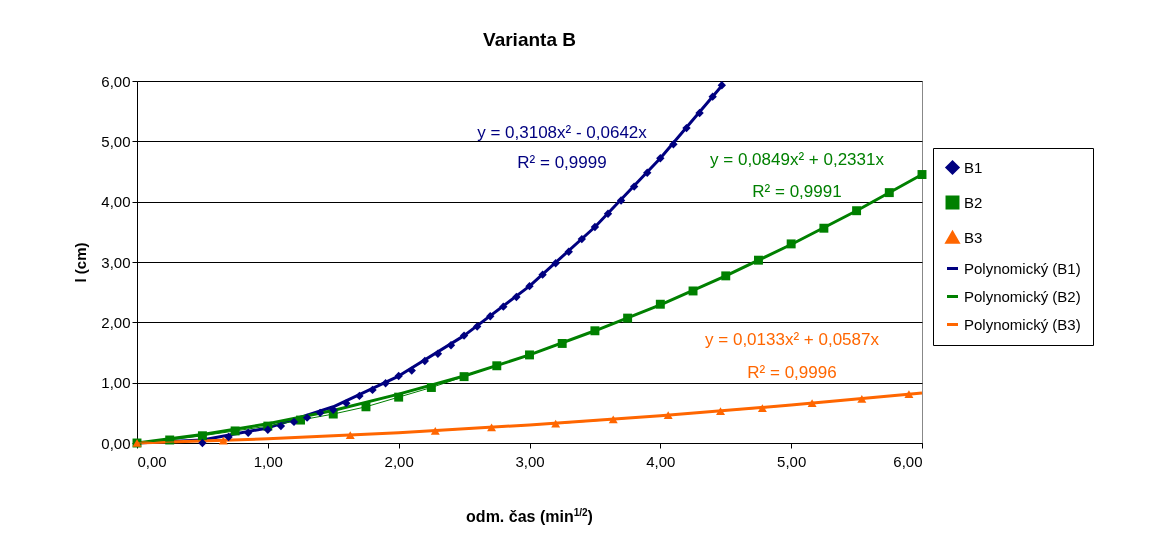 The height and width of the screenshot is (533, 1165). I want to click on y-tick-label: 1,00, so click(116, 383).